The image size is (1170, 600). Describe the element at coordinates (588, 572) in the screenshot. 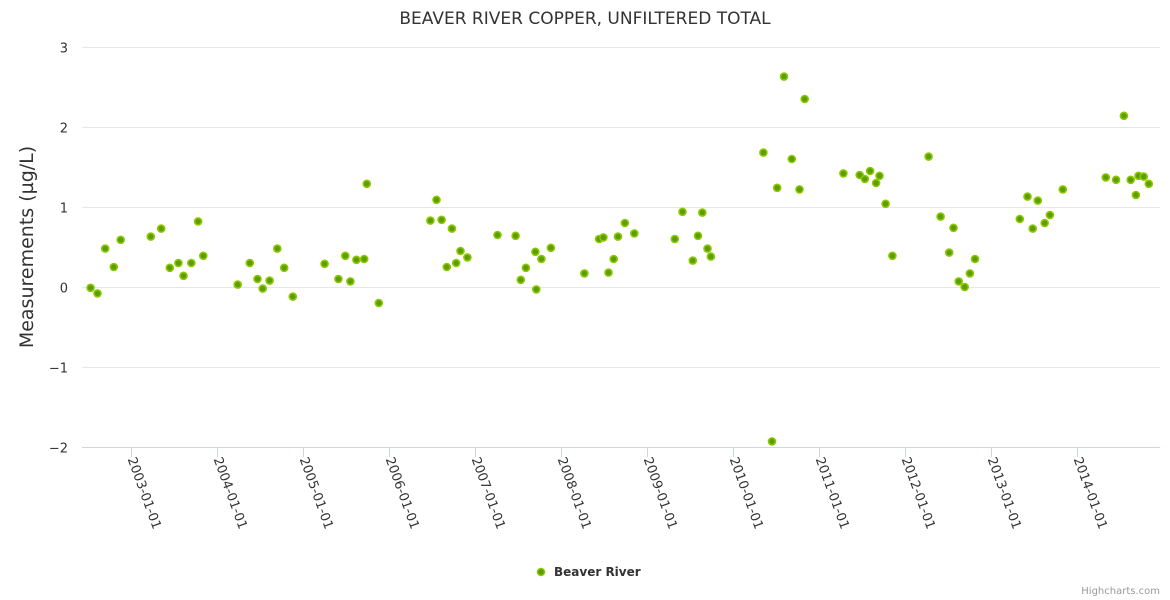

I see `legend-item-beaver-river: Beaver River` at that location.